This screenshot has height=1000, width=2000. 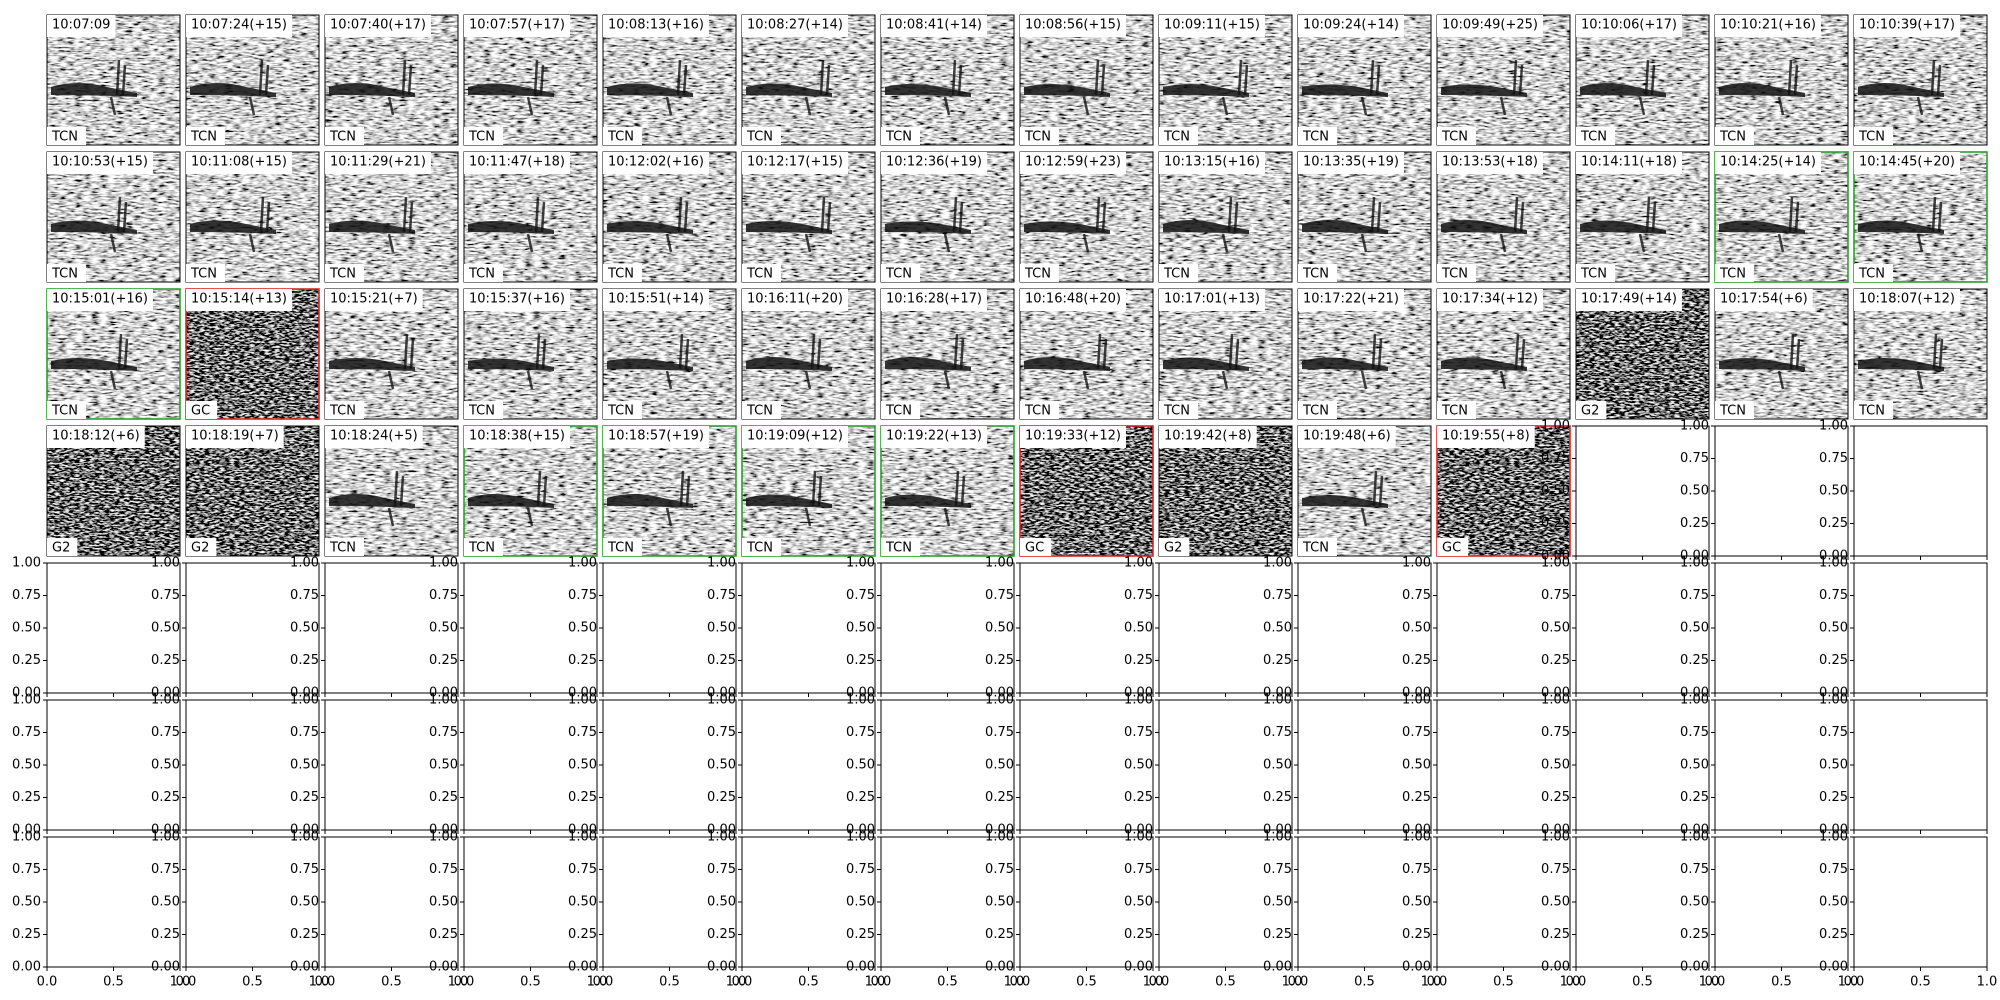 What do you see at coordinates (252, 354) in the screenshot?
I see `spectrogram-panel: 10:15:14(+13) GC` at bounding box center [252, 354].